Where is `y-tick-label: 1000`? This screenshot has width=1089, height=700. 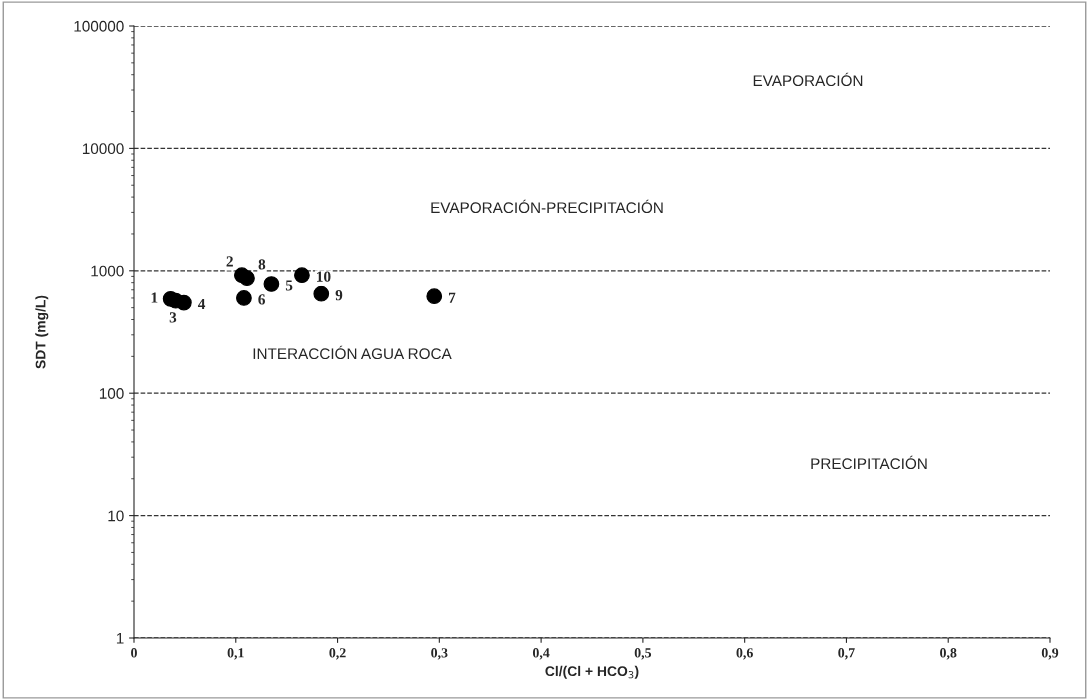
y-tick-label: 1000 is located at coordinates (107, 271).